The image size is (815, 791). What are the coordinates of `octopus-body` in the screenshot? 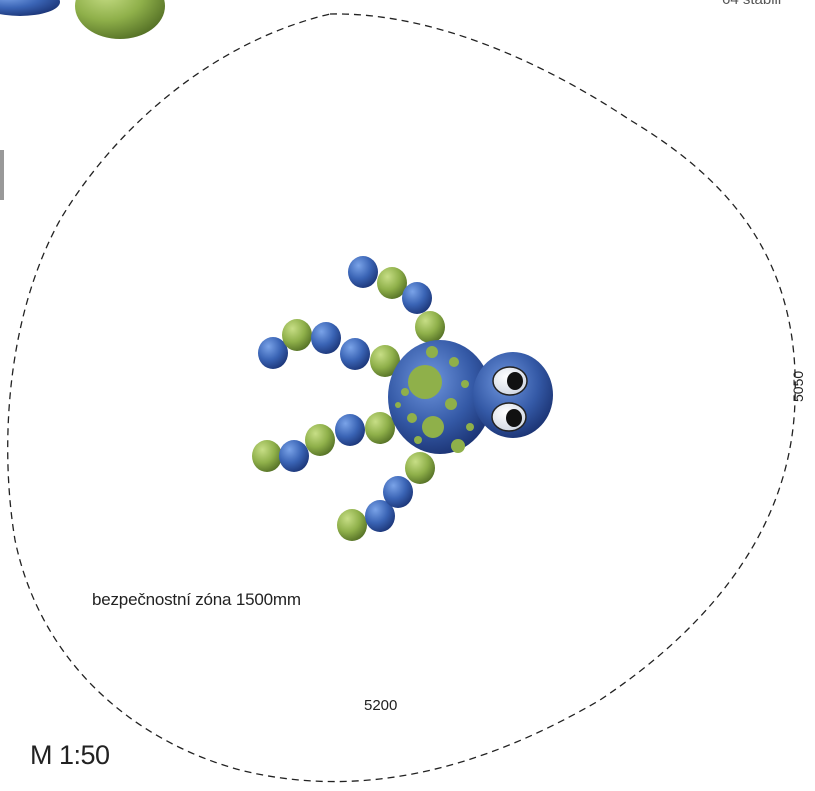 It's located at (440, 397).